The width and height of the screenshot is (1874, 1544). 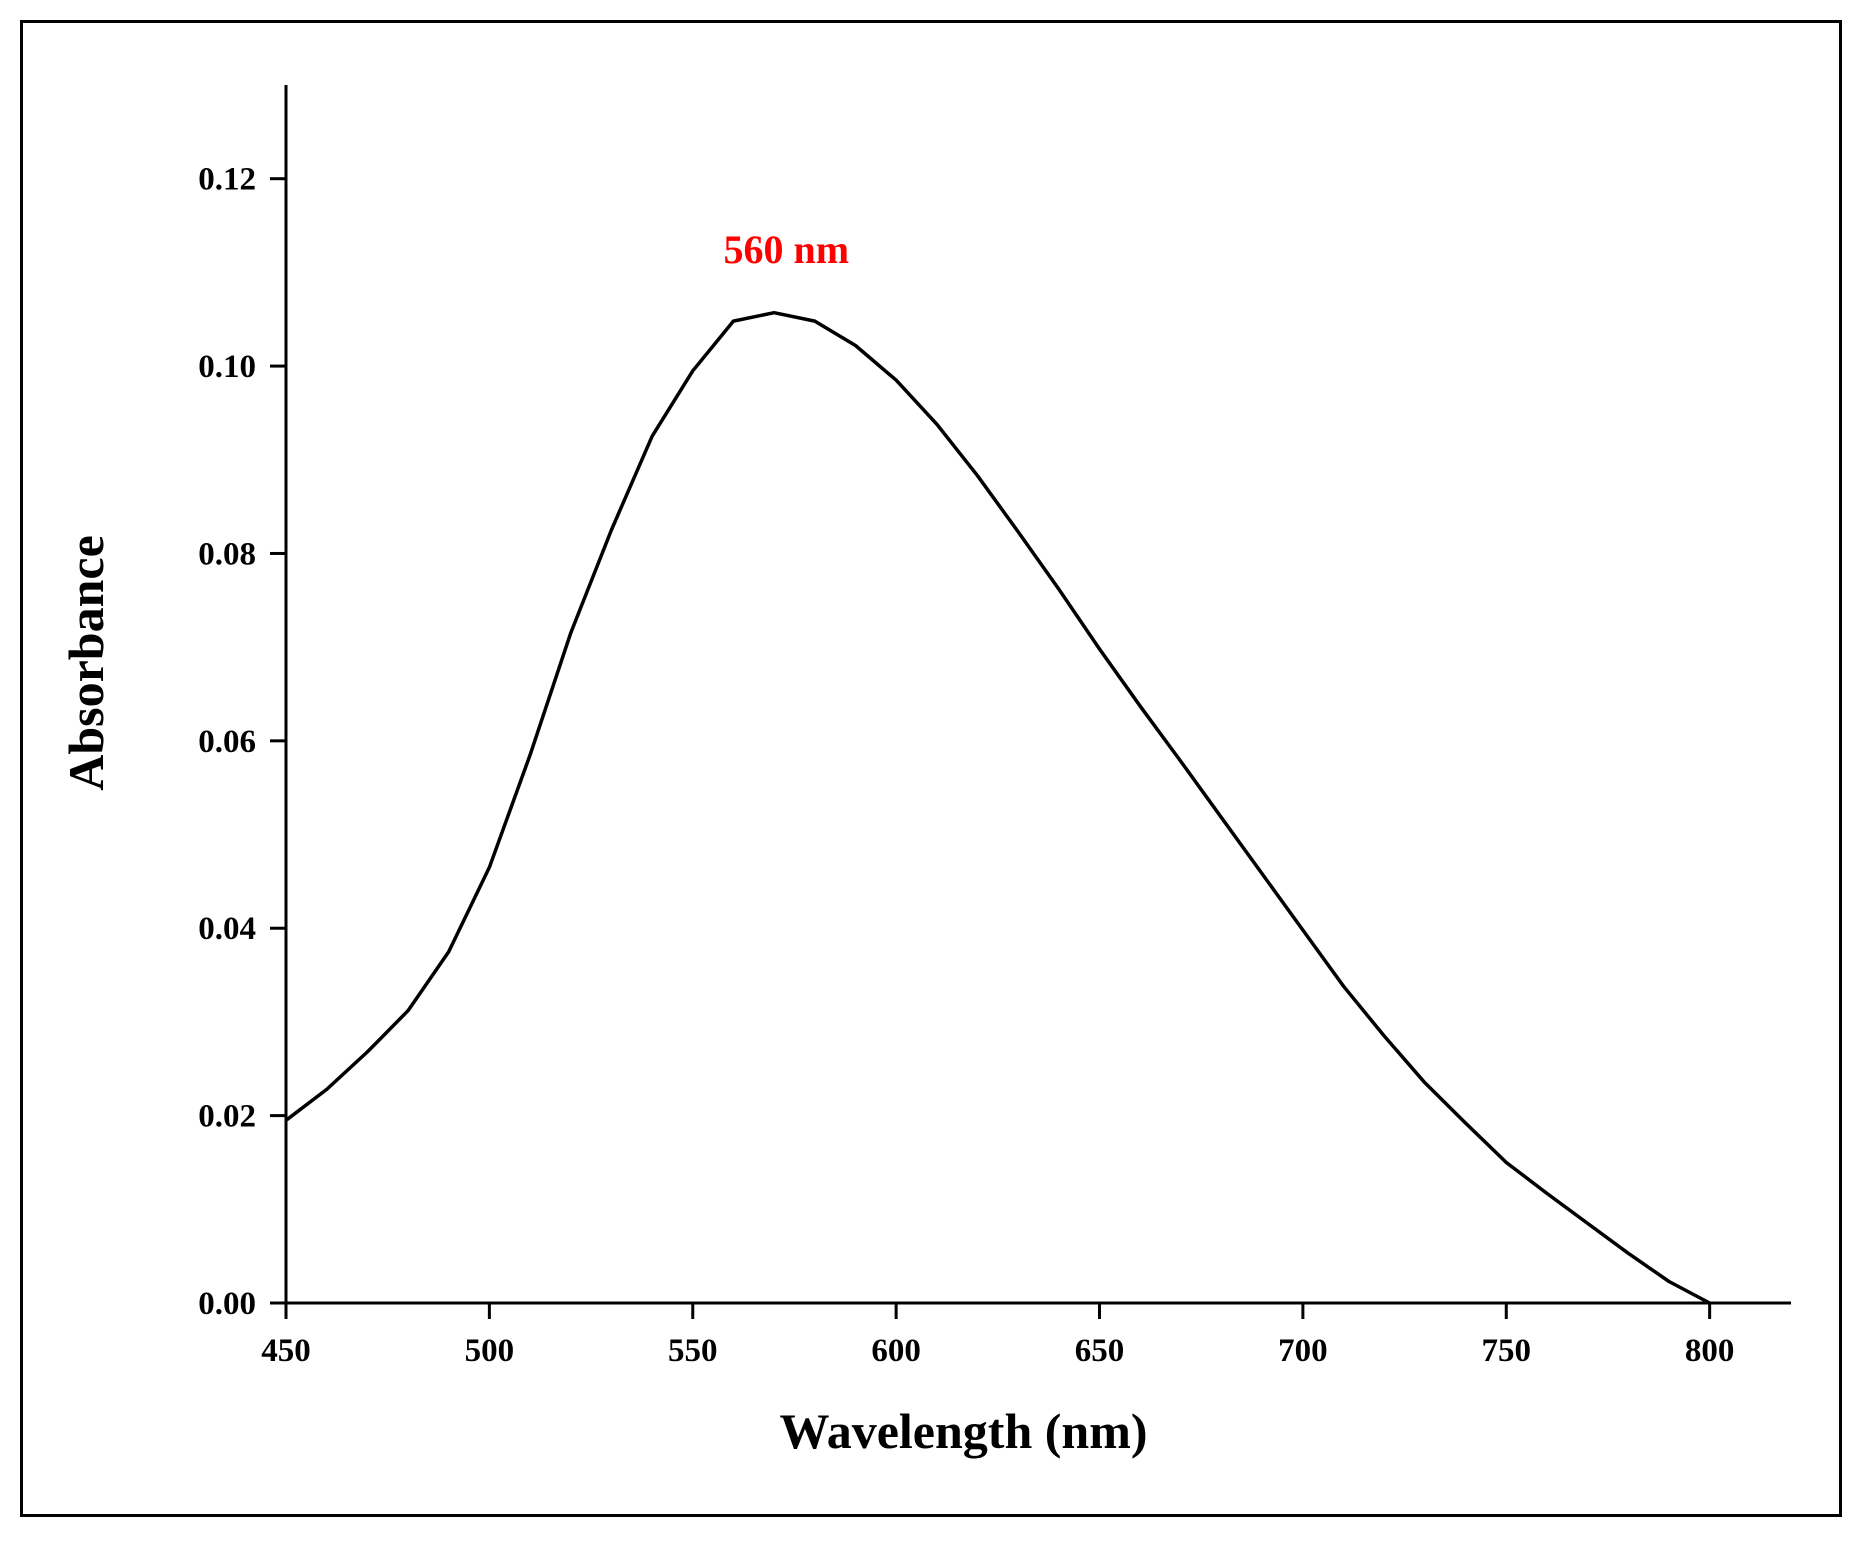 I want to click on y-tick-label: 0.12, so click(x=227, y=180).